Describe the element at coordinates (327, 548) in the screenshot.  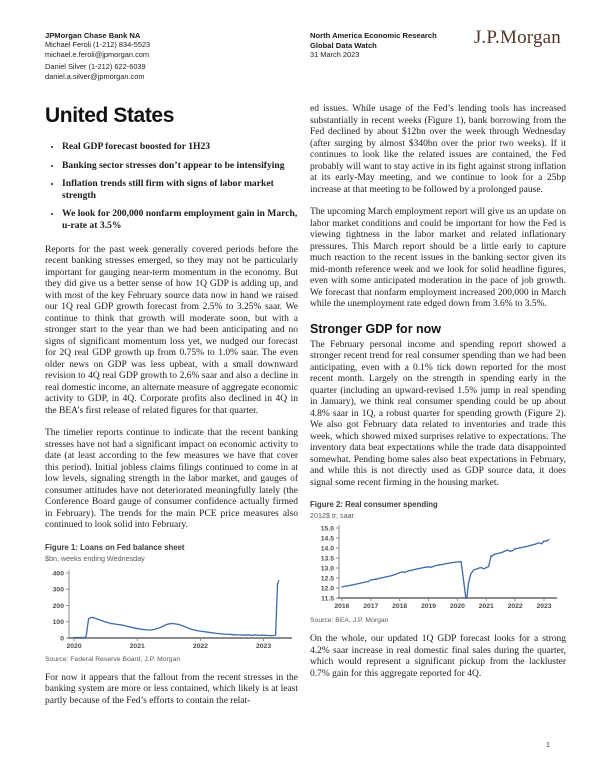
I see `svg-text: 14.0` at that location.